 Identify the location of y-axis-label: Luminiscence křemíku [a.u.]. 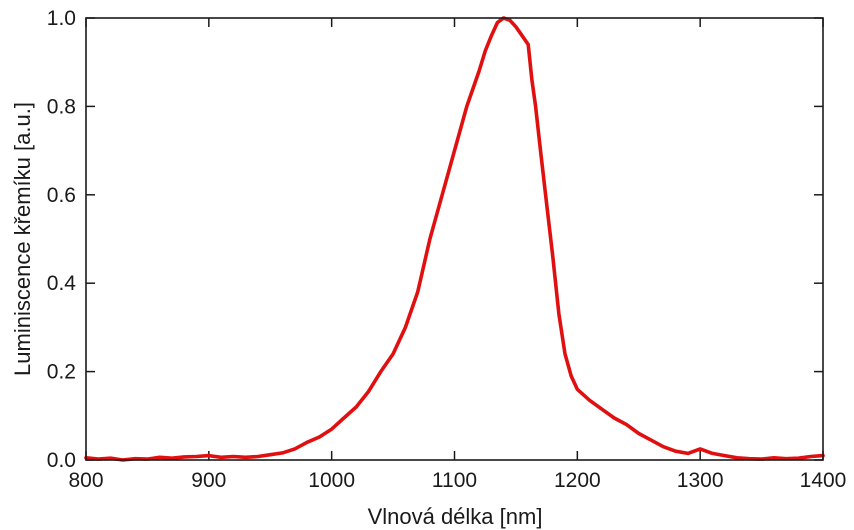
(22, 239).